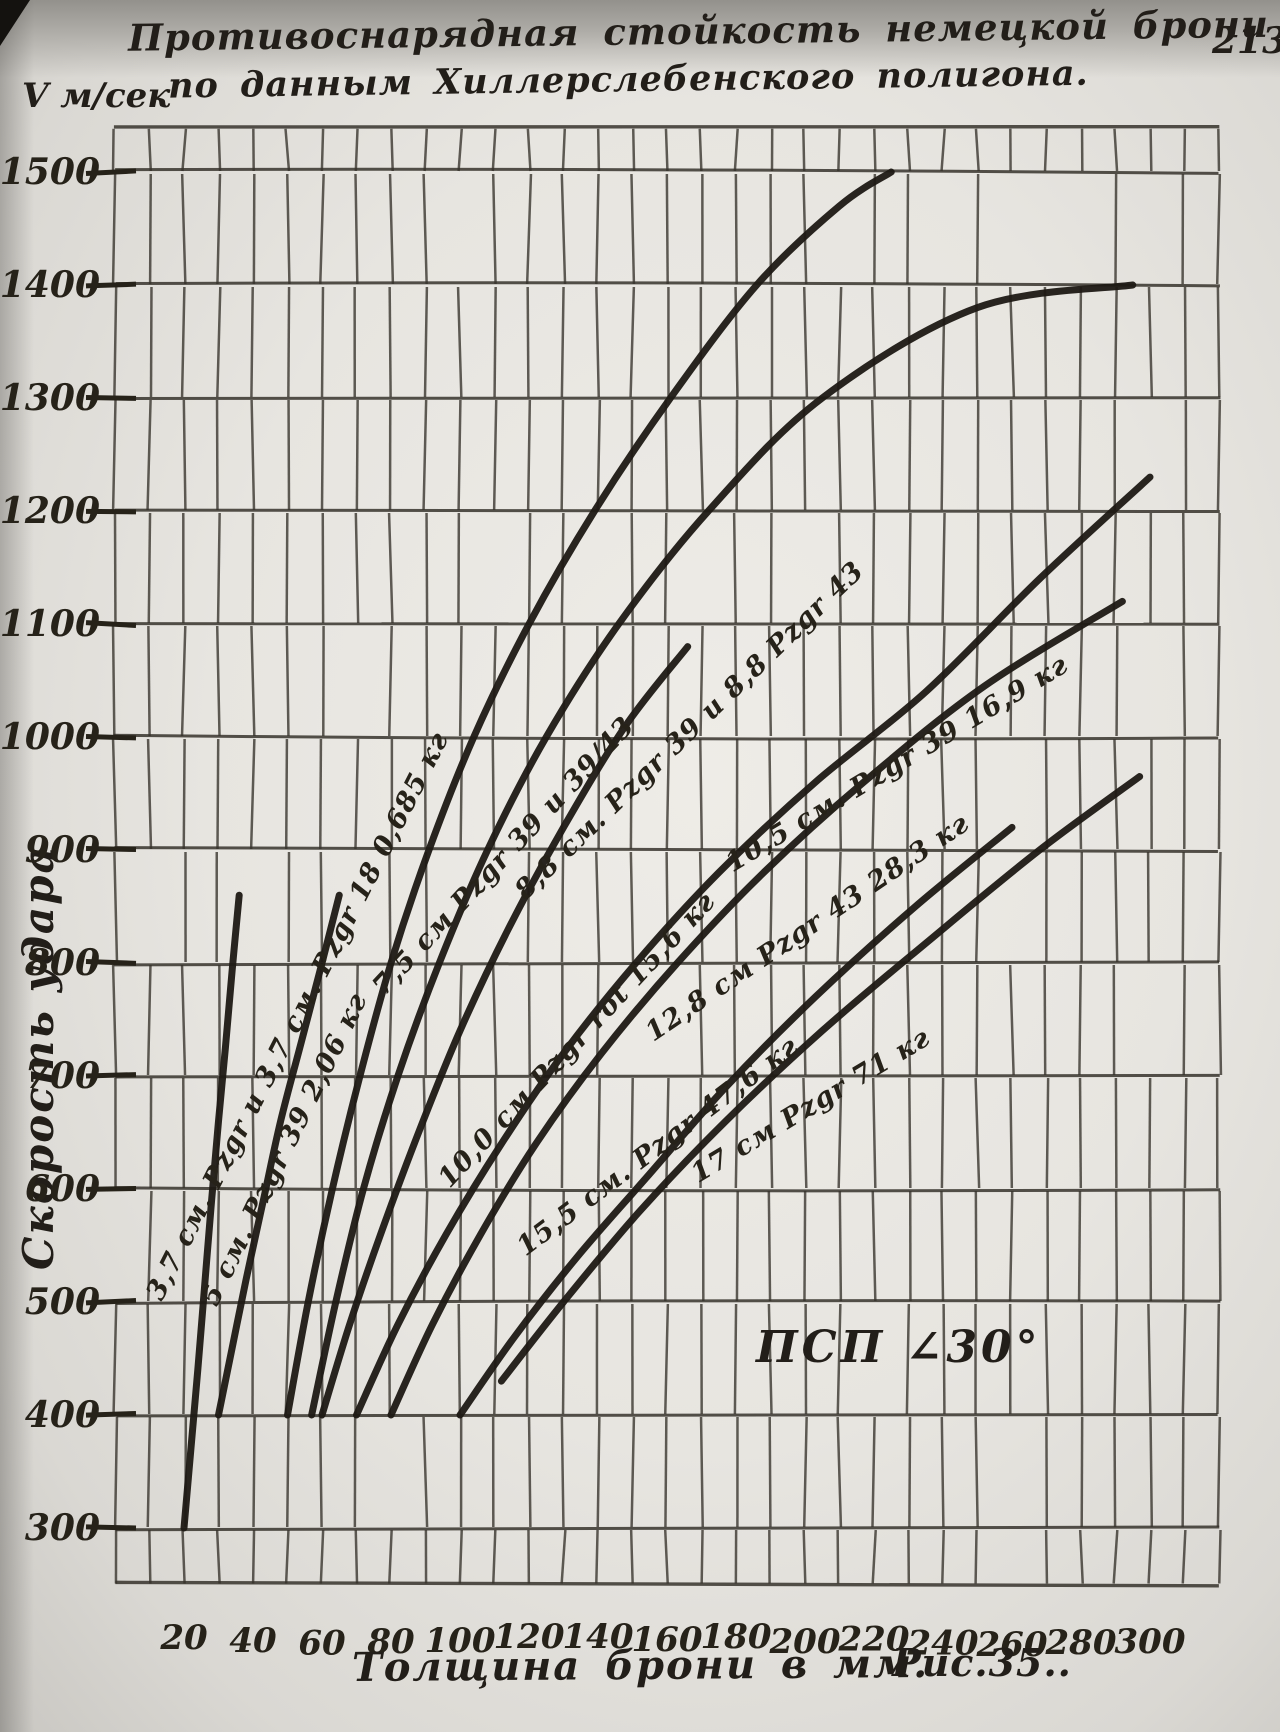 This screenshot has height=1732, width=1280. I want to click on x-tick-label: 80, so click(390, 1642).